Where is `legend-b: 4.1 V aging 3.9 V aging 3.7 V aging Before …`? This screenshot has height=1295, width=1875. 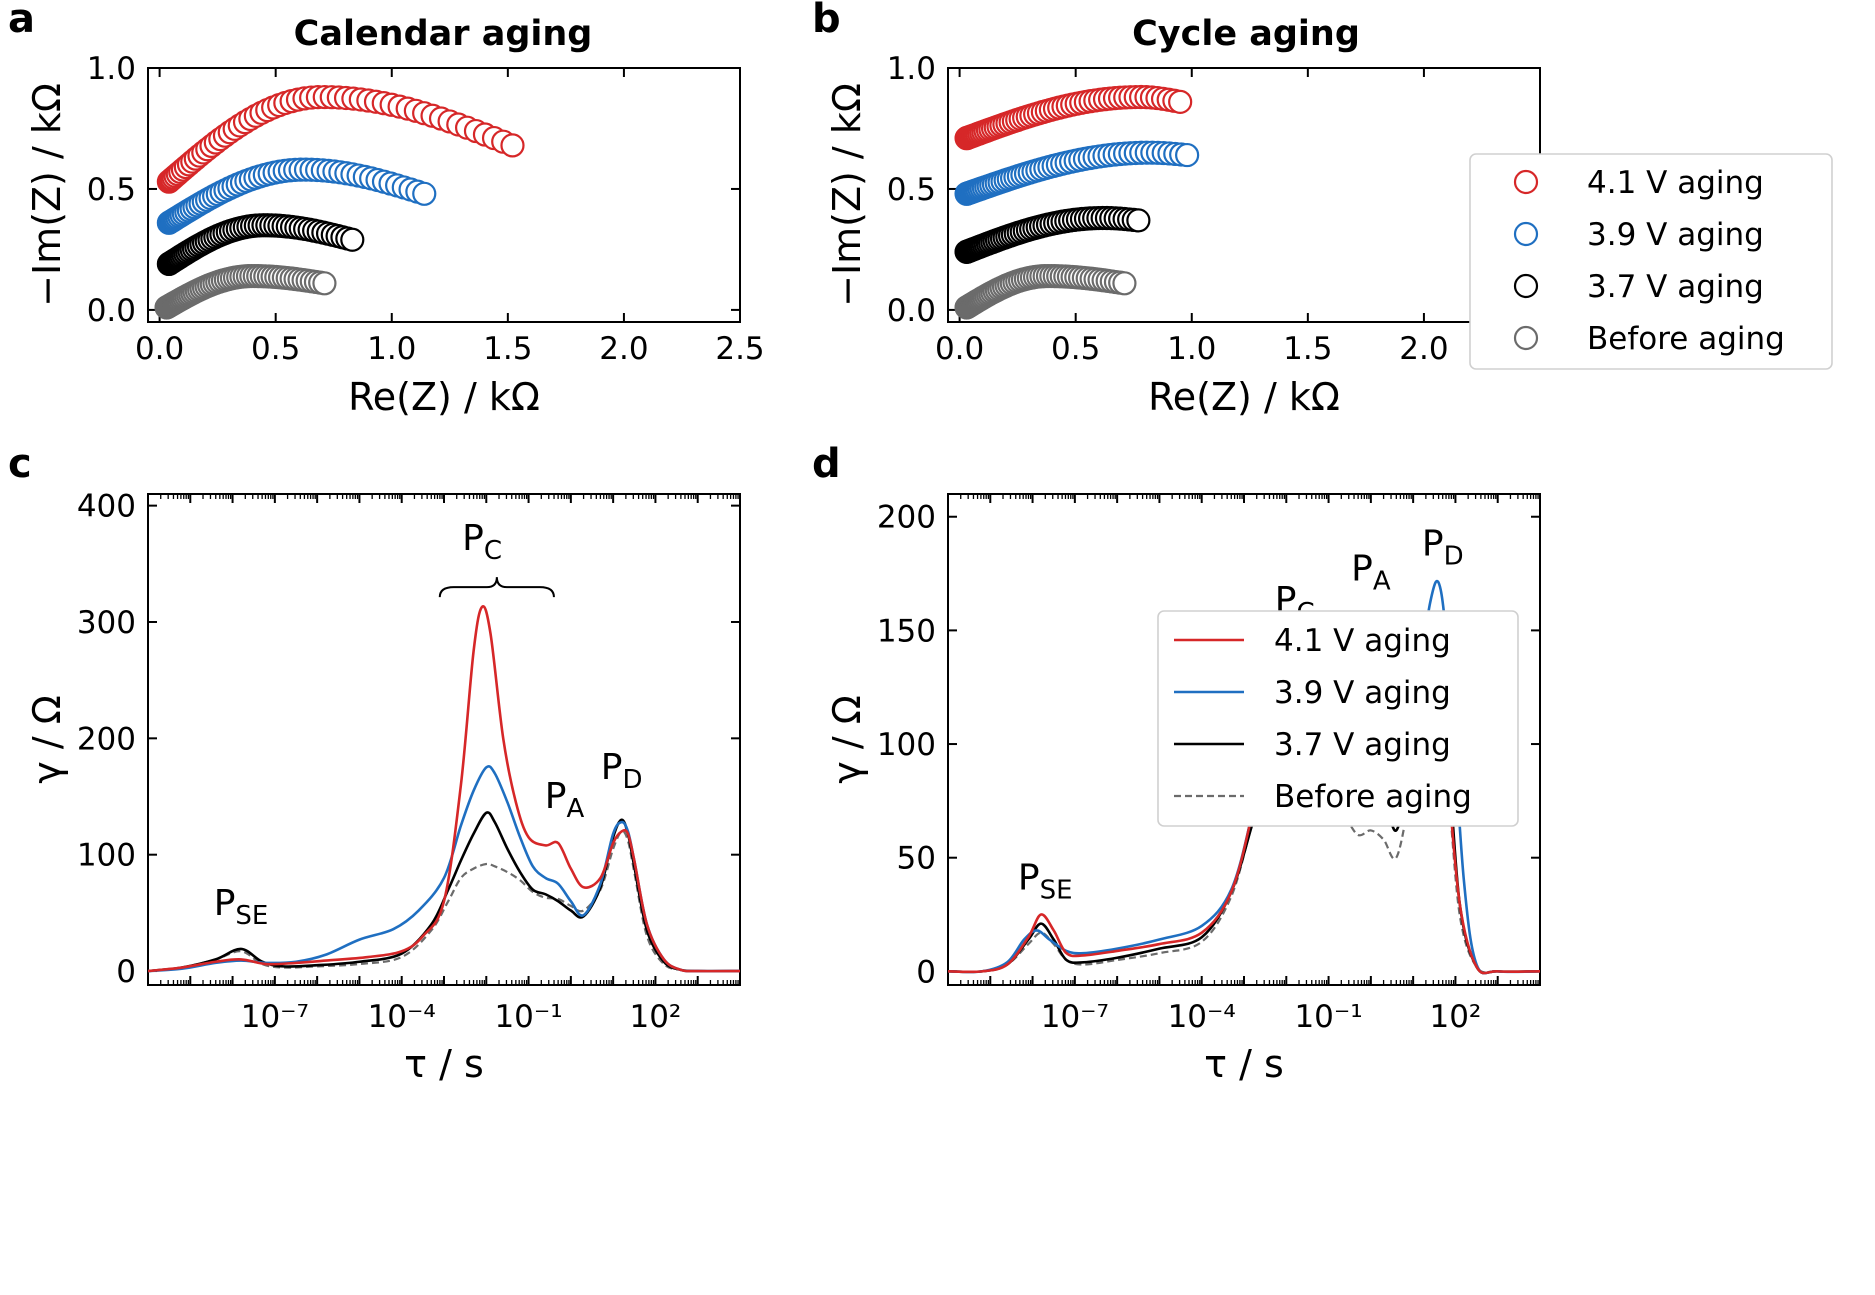 legend-b: 4.1 V aging 3.9 V aging 3.7 V aging Before … is located at coordinates (1651, 261).